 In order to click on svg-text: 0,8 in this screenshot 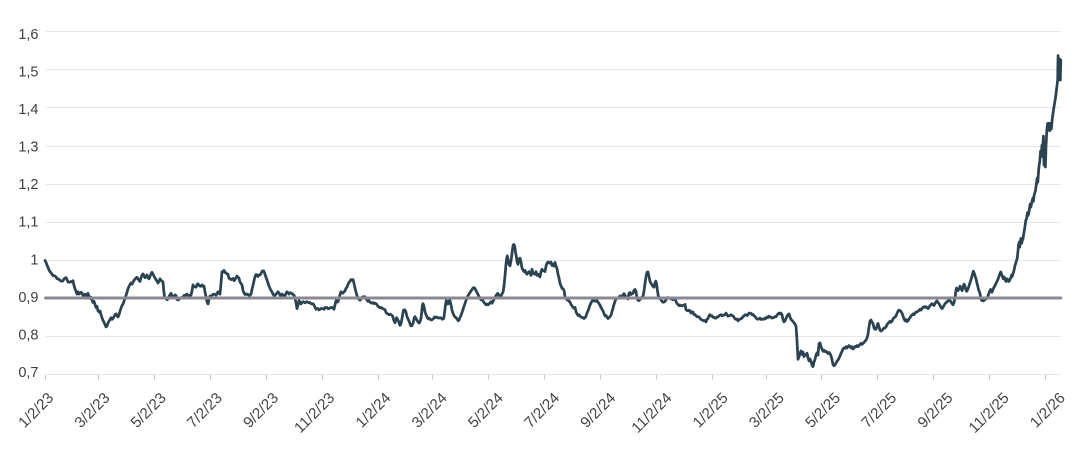, I will do `click(28, 335)`.